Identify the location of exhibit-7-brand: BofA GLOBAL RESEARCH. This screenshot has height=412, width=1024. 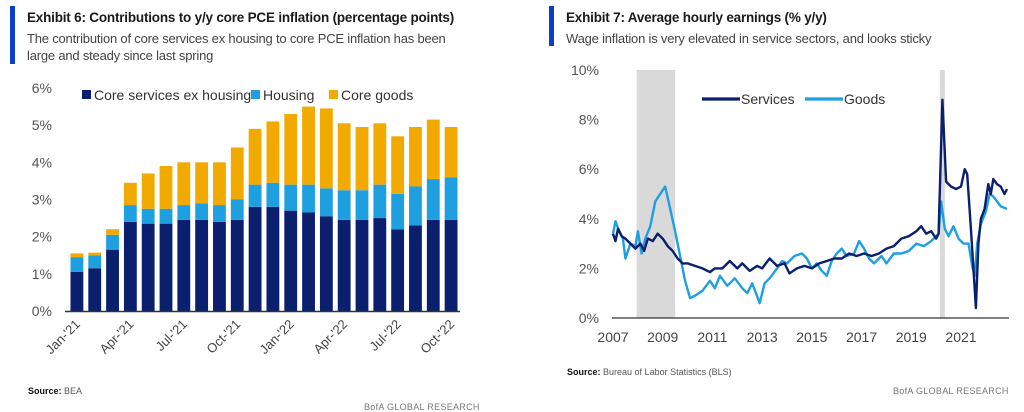
(951, 391).